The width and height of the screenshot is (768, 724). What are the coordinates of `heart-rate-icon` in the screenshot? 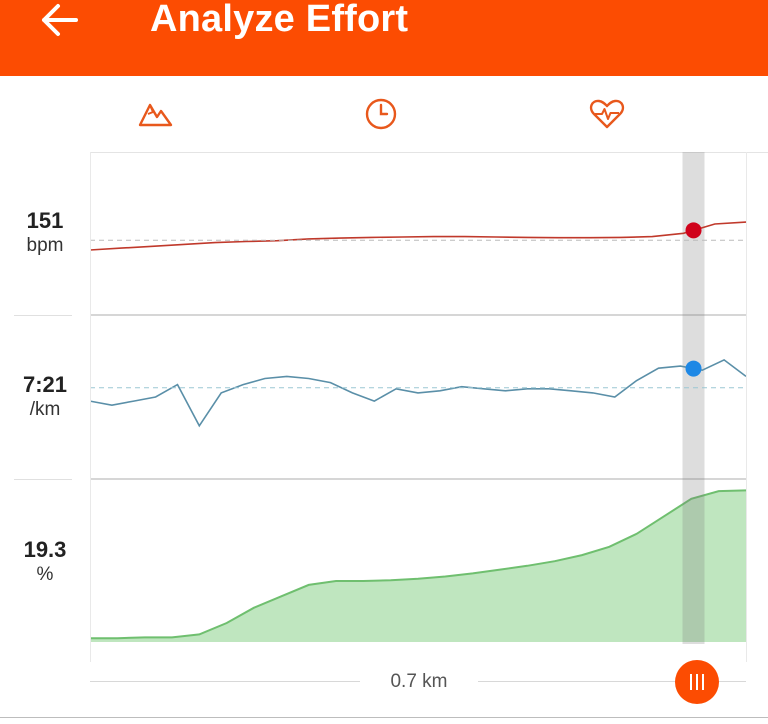 It's located at (607, 114).